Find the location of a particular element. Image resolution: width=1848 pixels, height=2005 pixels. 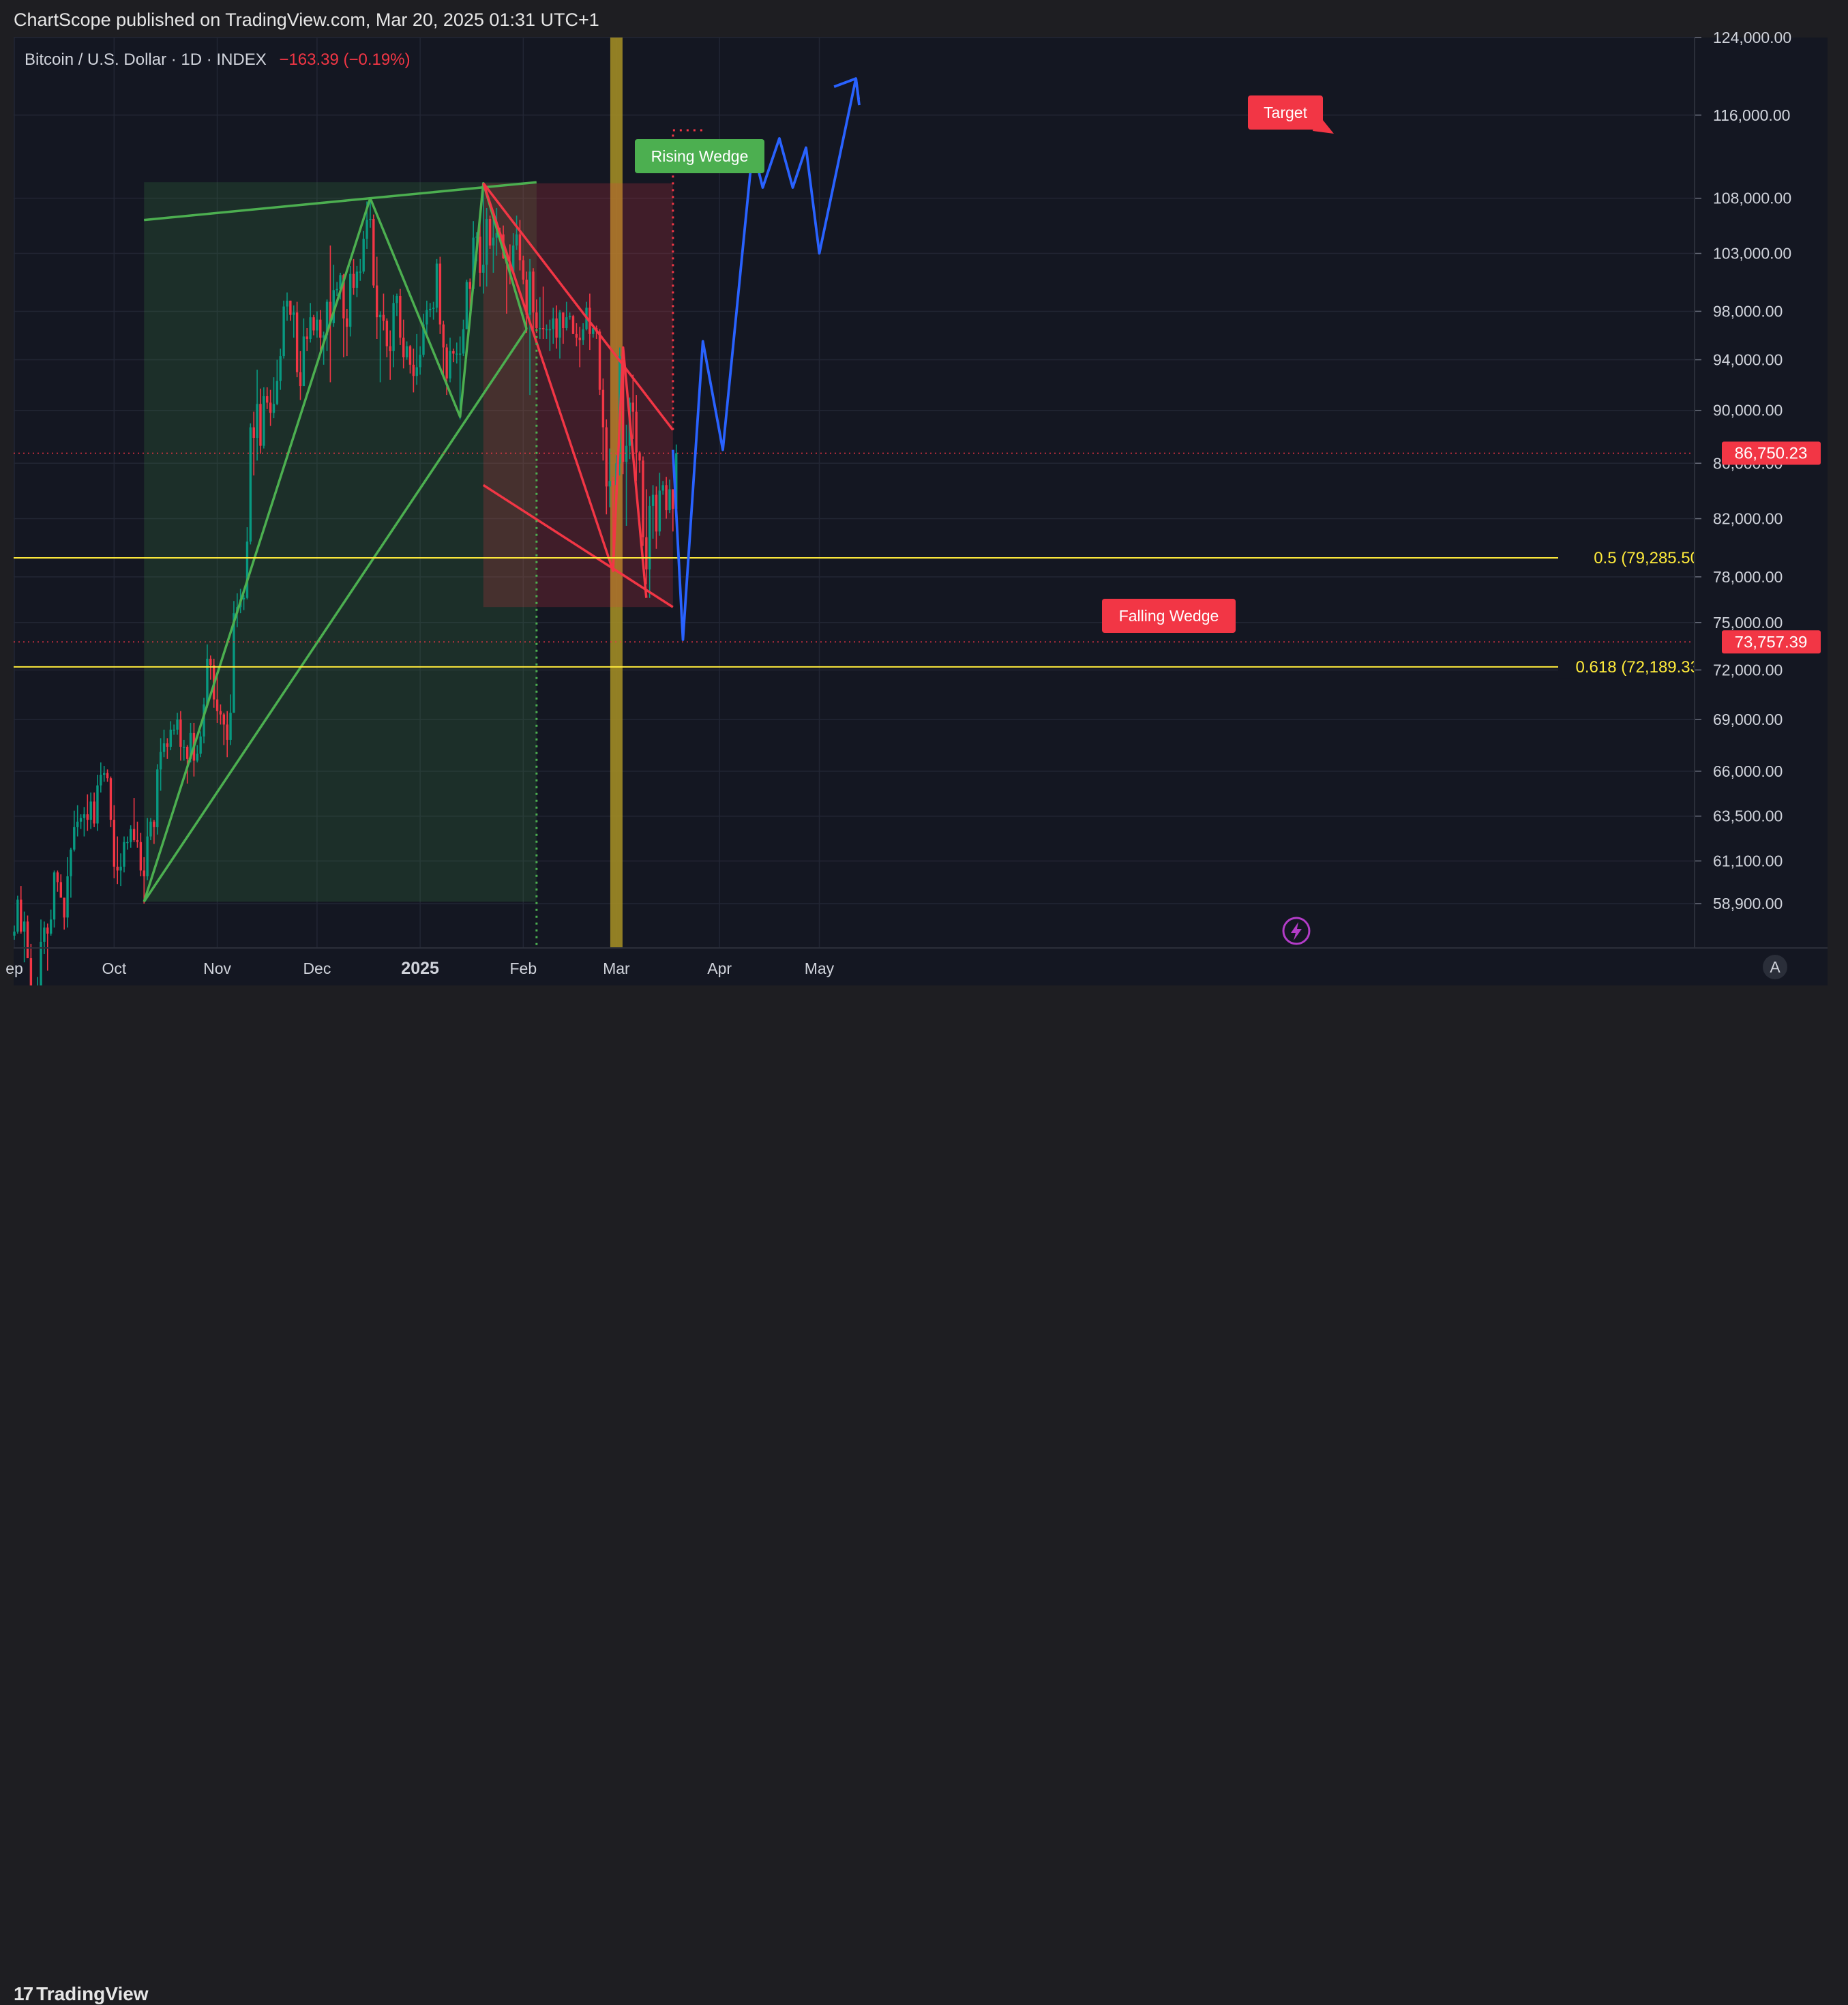

tradingview-logo: 17 TradingView is located at coordinates (81, 1994).